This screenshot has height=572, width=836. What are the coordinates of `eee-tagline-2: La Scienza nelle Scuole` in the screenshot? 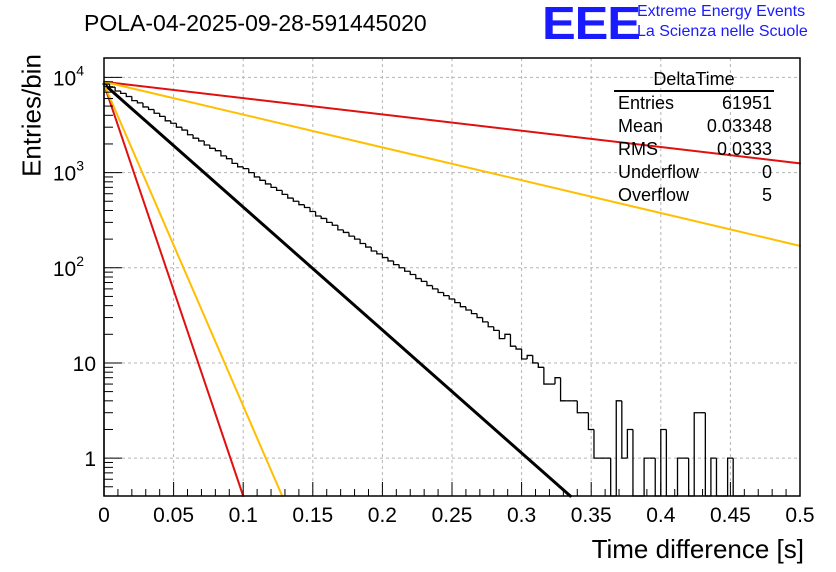 It's located at (722, 31).